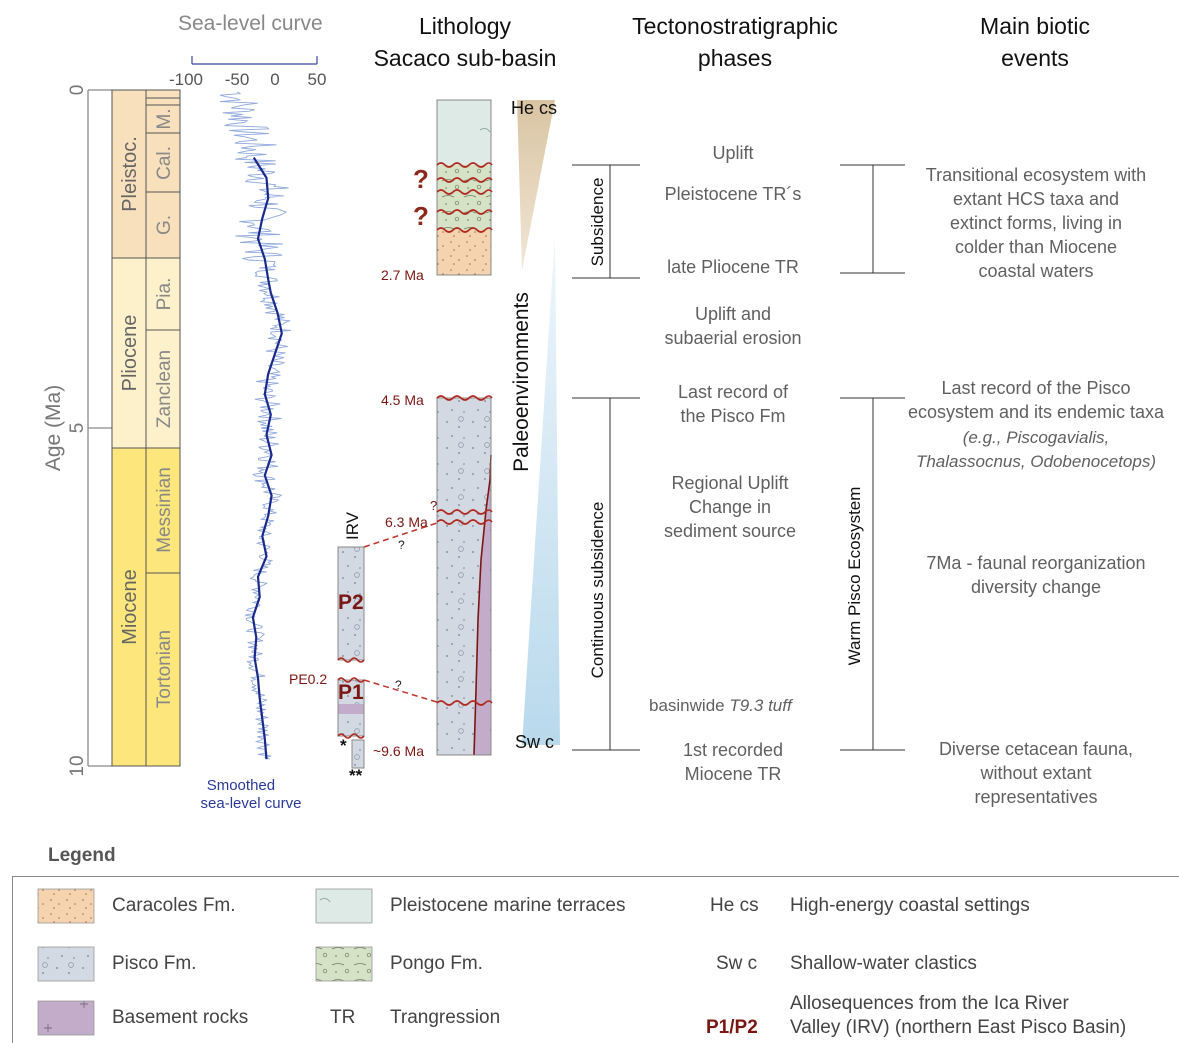  What do you see at coordinates (267, 458) in the screenshot?
I see `smoothed-sea-level-curve` at bounding box center [267, 458].